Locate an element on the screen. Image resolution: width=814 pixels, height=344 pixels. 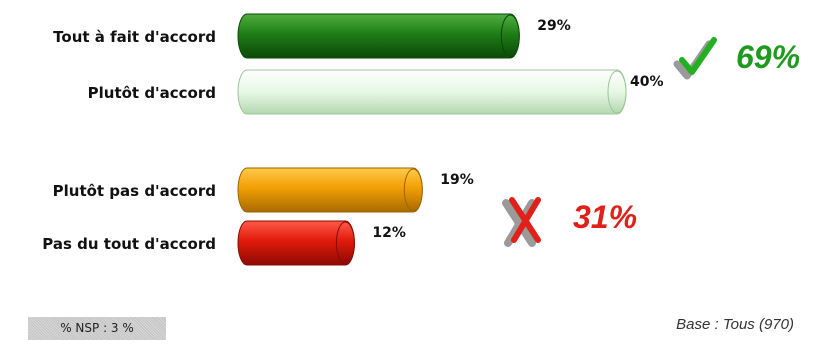
value-label-tout-a-fait-d-accord: 29% is located at coordinates (554, 26).